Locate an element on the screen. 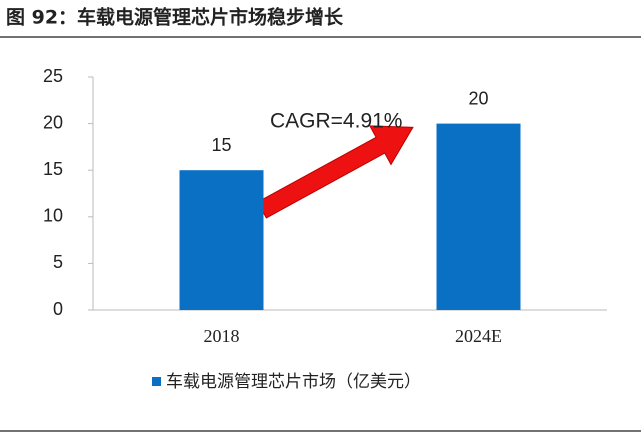  y-tick-label: 20 is located at coordinates (53, 122).